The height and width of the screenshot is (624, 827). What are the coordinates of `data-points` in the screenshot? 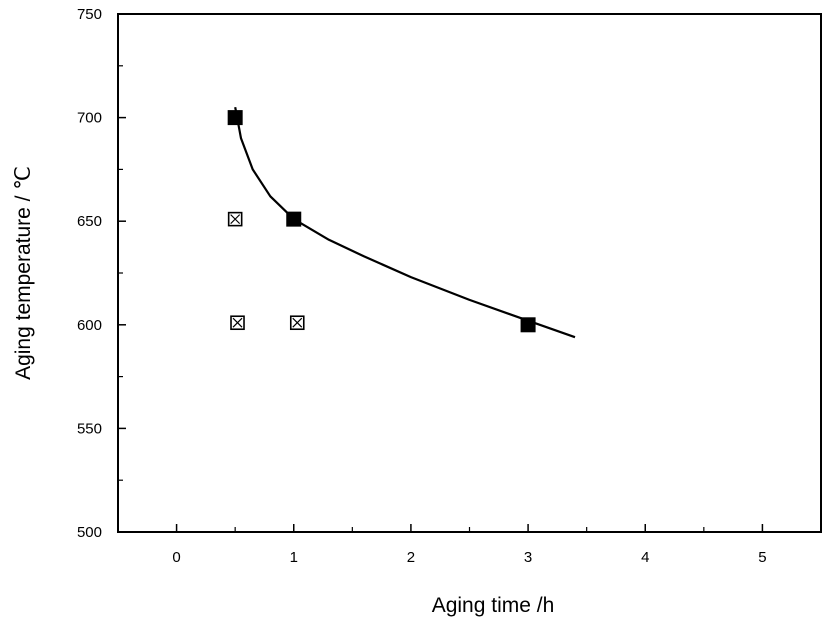 It's located at (381, 221).